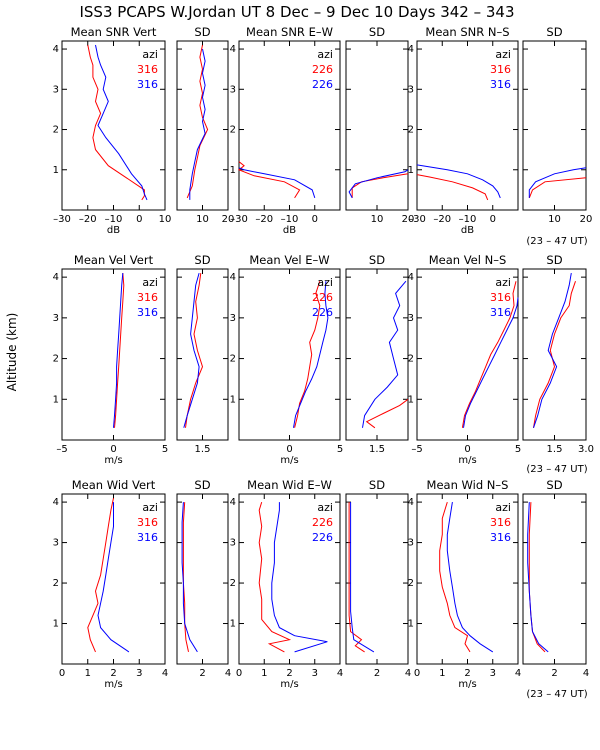 This screenshot has width=600, height=750. What do you see at coordinates (111, 359) in the screenshot?
I see `panel-7: Mean Vel Vert –5 0 5 m/s 1 2 3 4 azi 316 316` at bounding box center [111, 359].